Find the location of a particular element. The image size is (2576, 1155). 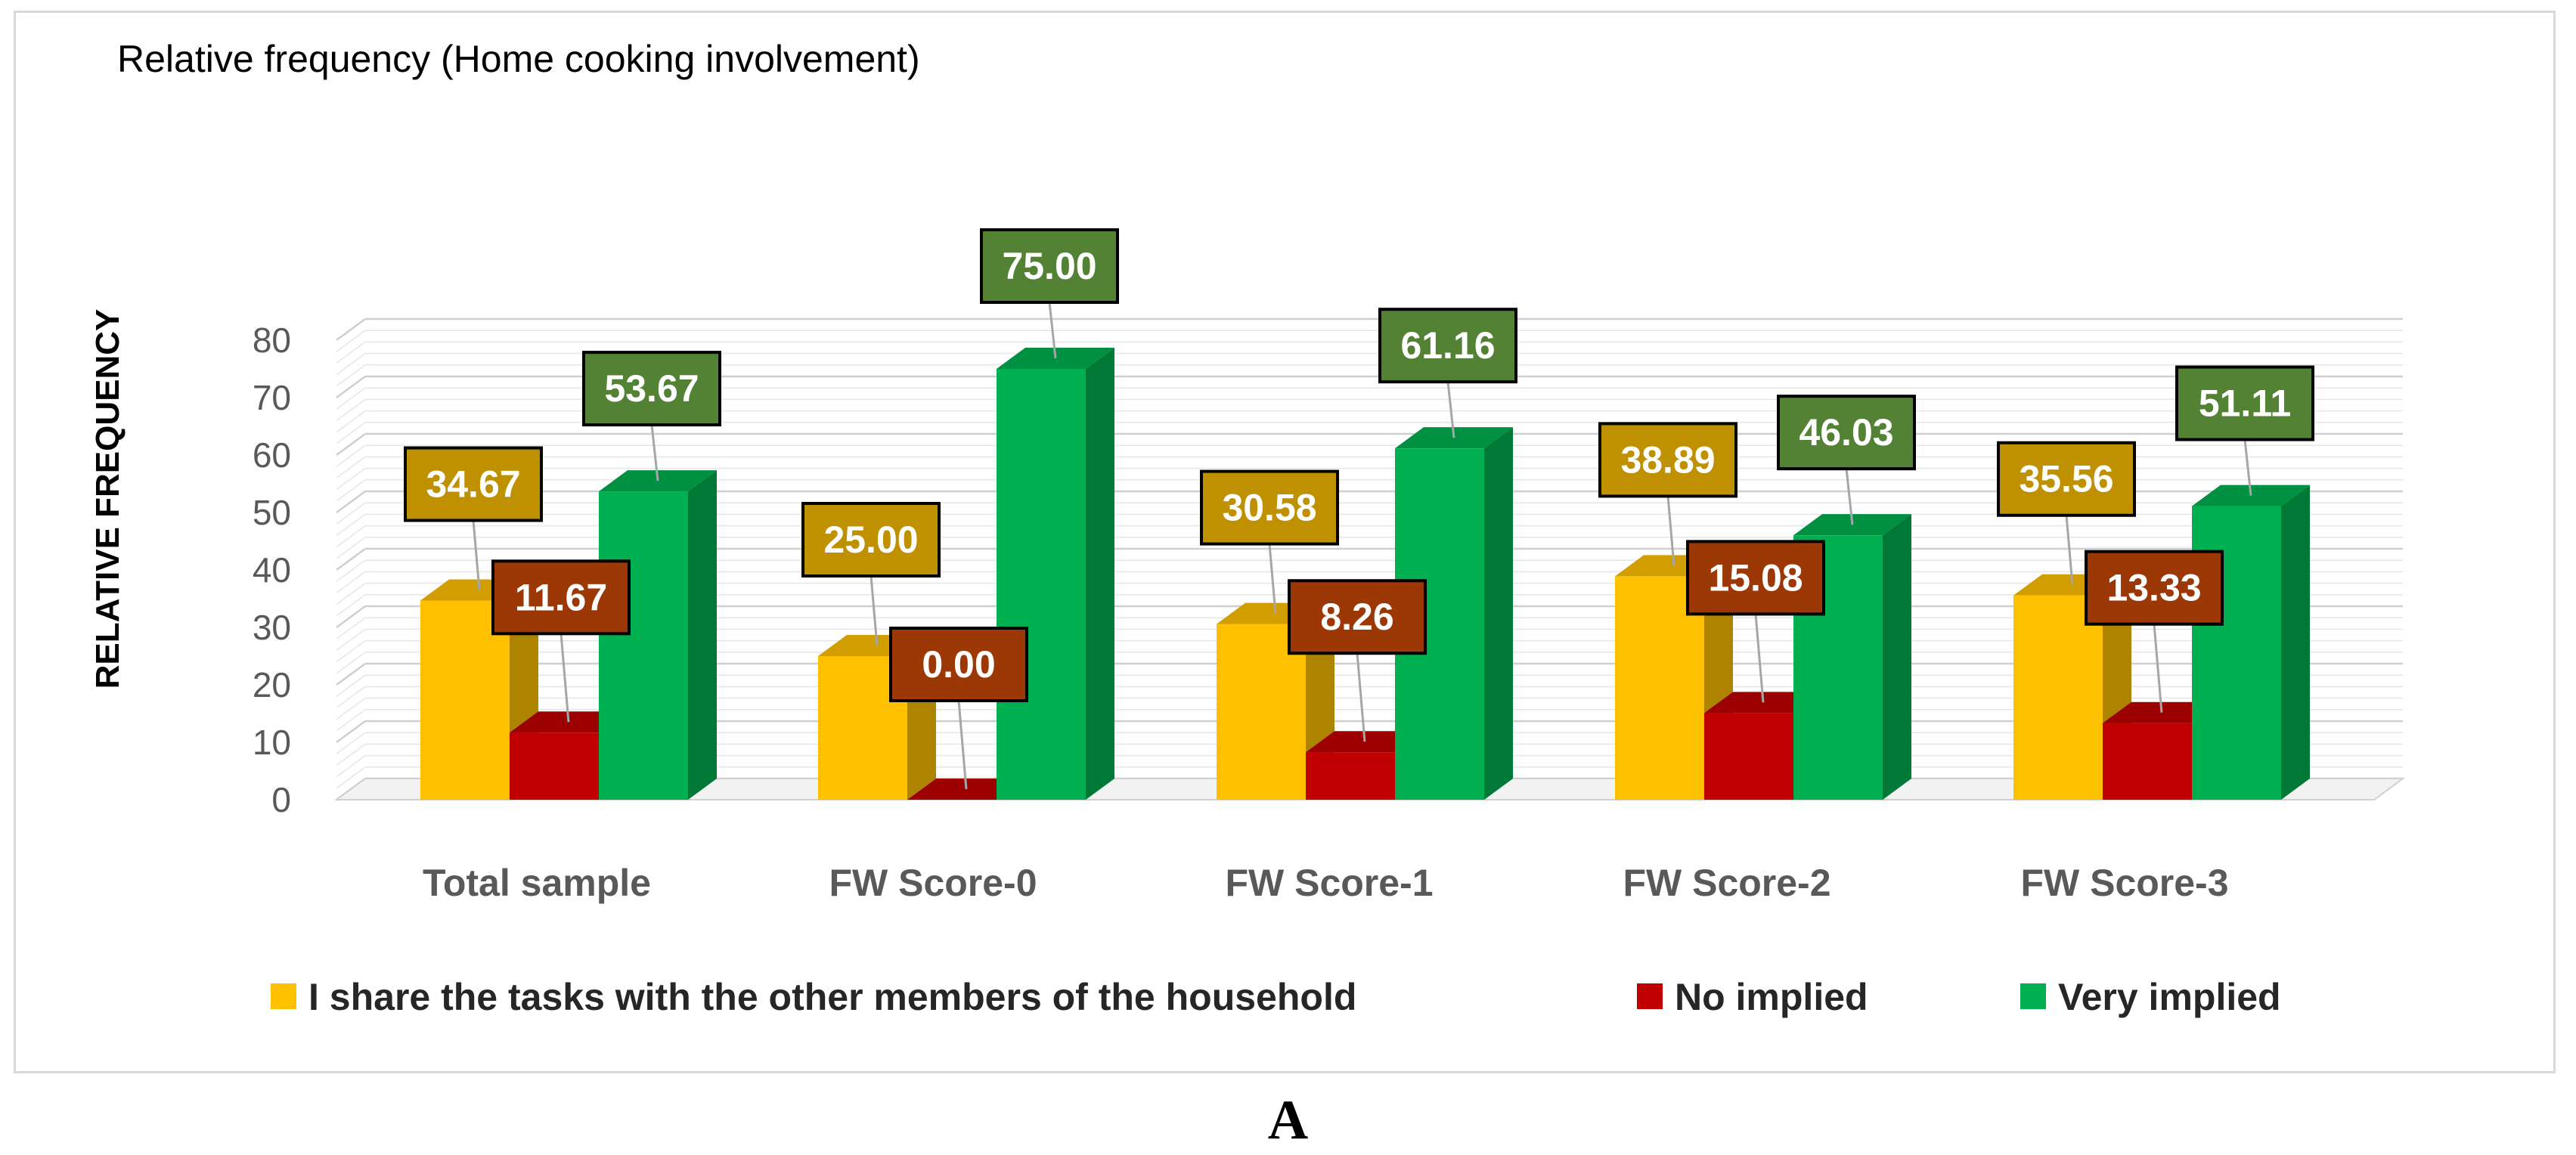

y-tick-label: 10 is located at coordinates (272, 742).